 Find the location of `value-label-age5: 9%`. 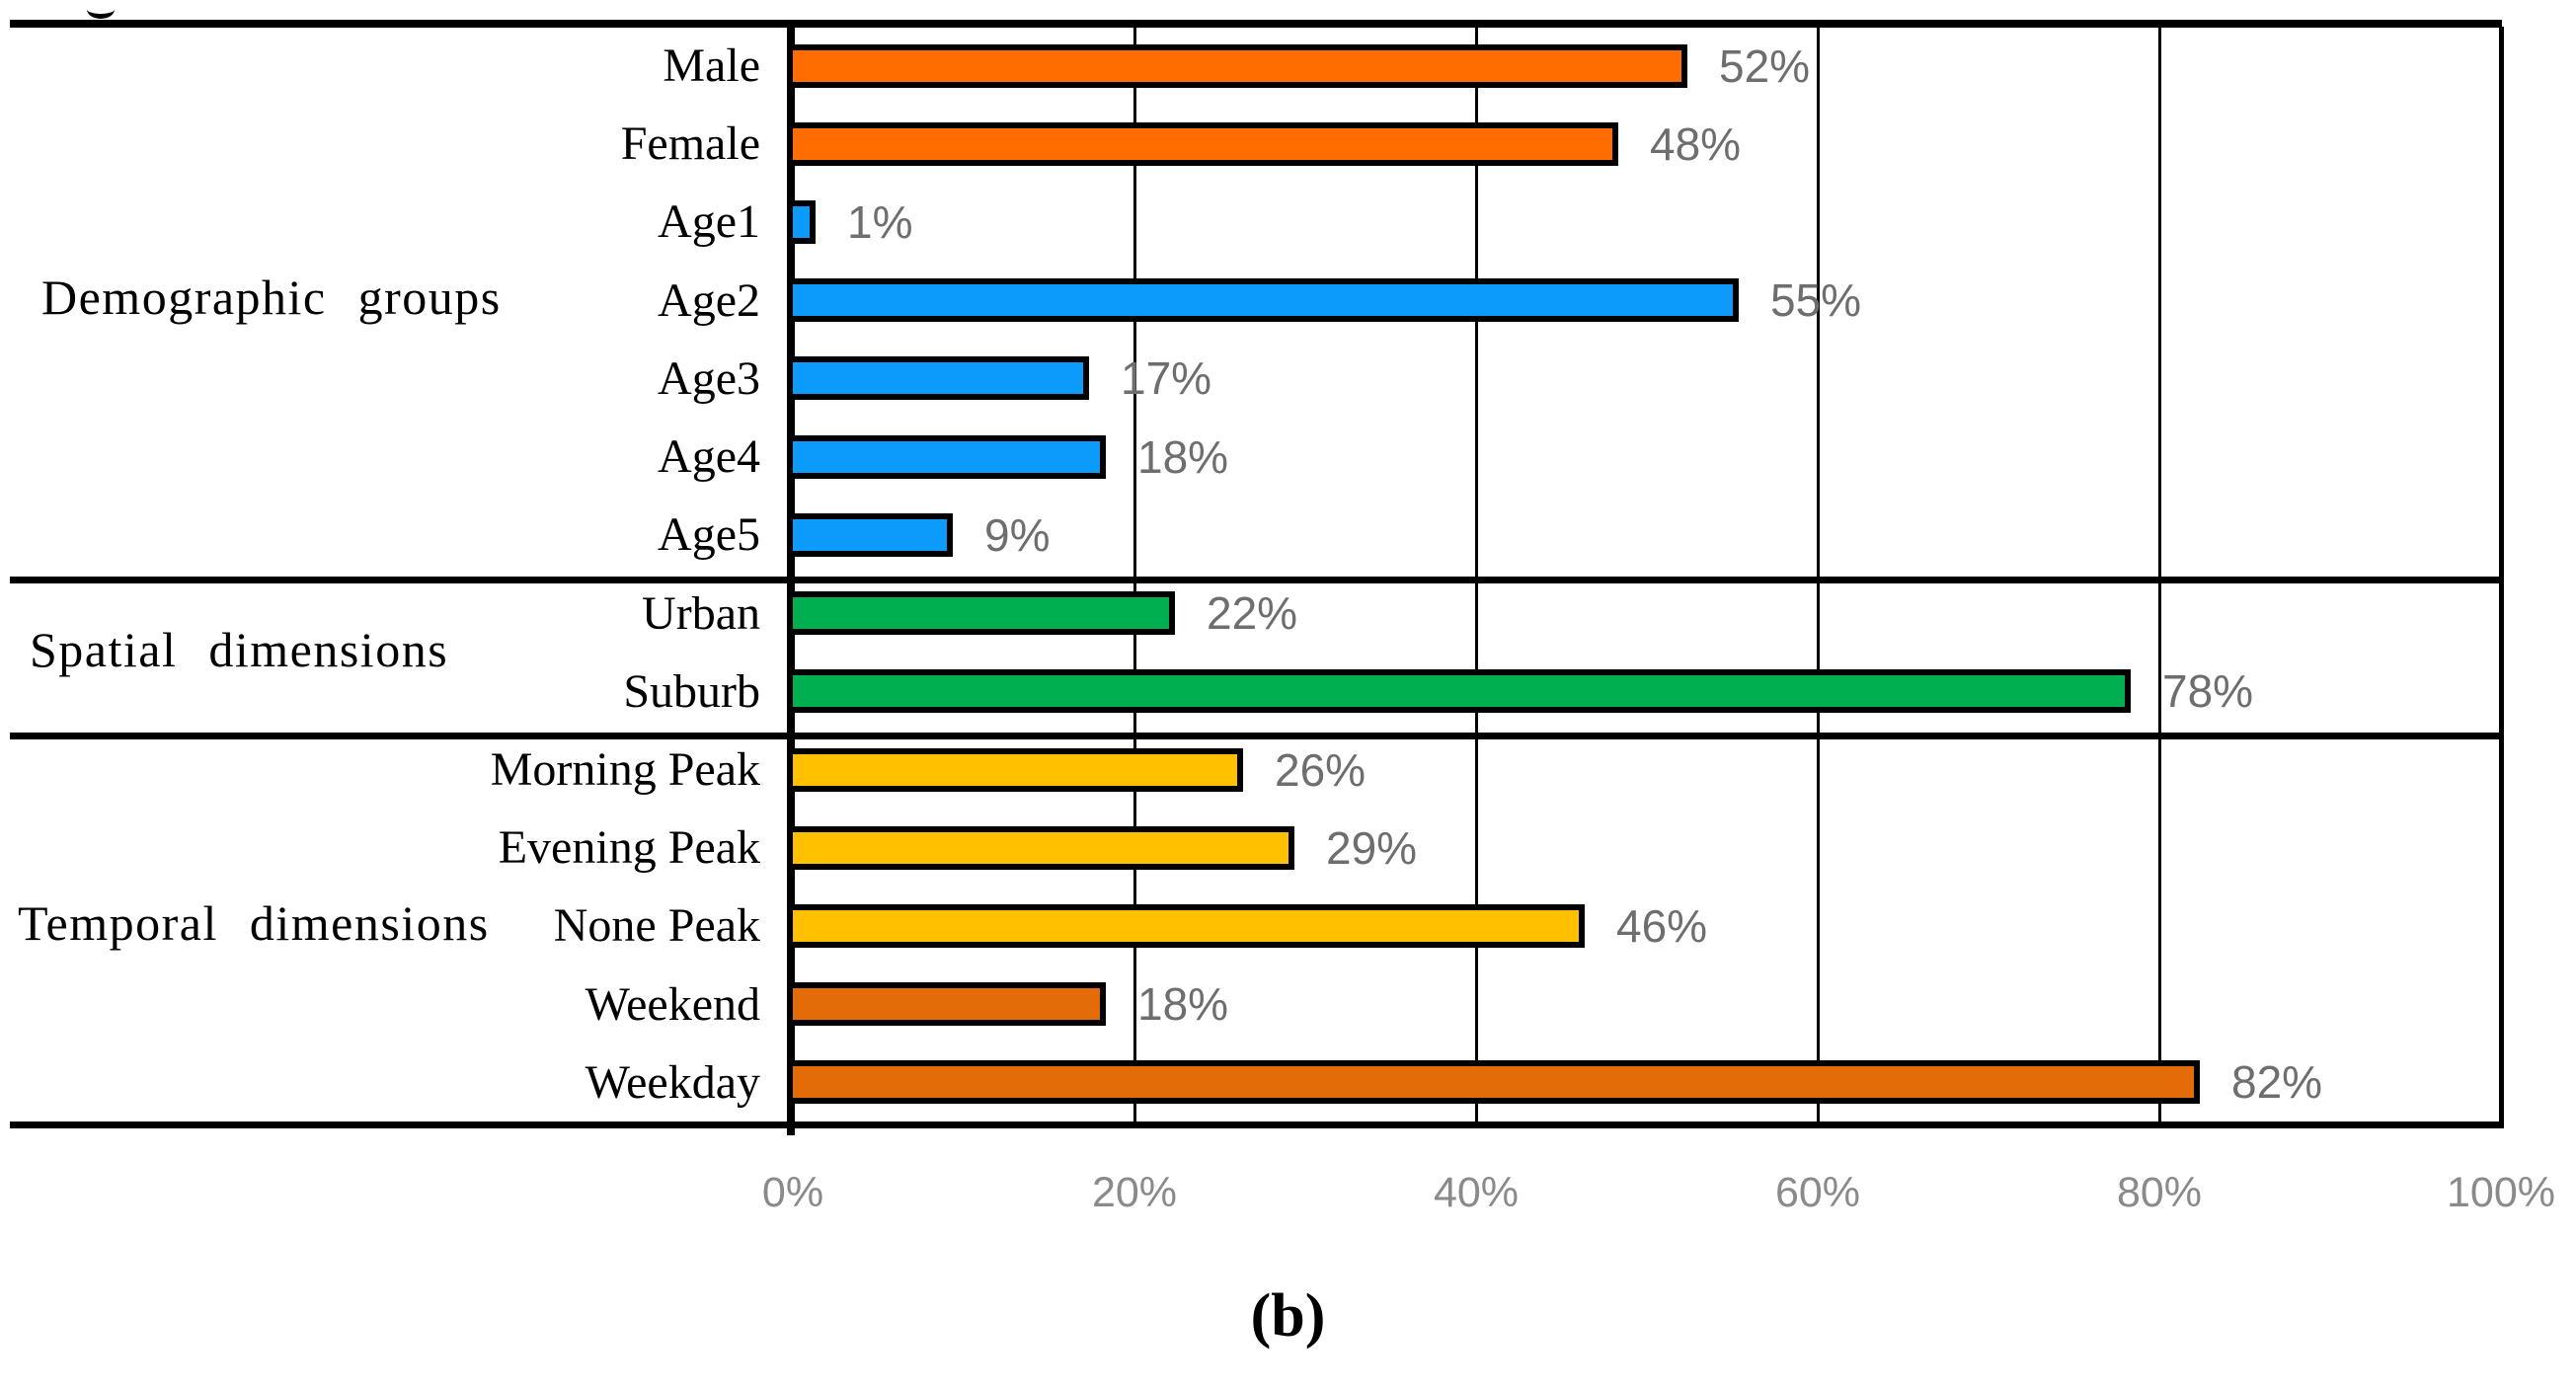

value-label-age5: 9% is located at coordinates (1017, 535).